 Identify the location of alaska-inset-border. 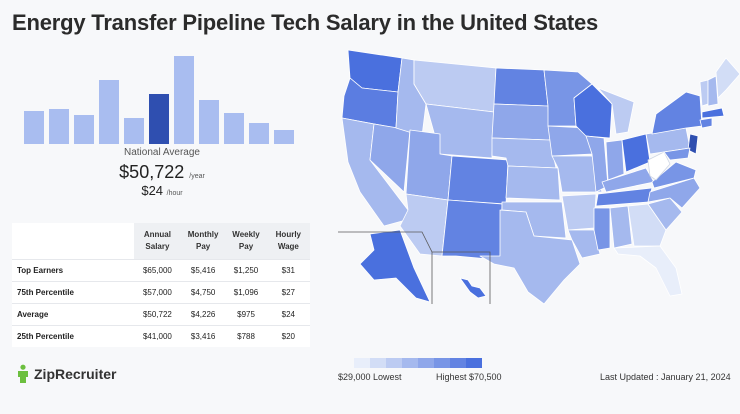
(385, 267).